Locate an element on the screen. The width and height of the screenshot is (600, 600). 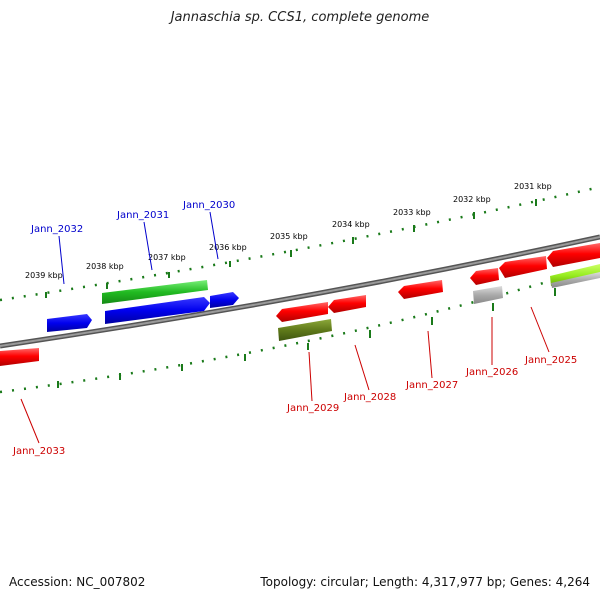
gene-label-minus: Jann_2026 is located at coordinates (491, 372).